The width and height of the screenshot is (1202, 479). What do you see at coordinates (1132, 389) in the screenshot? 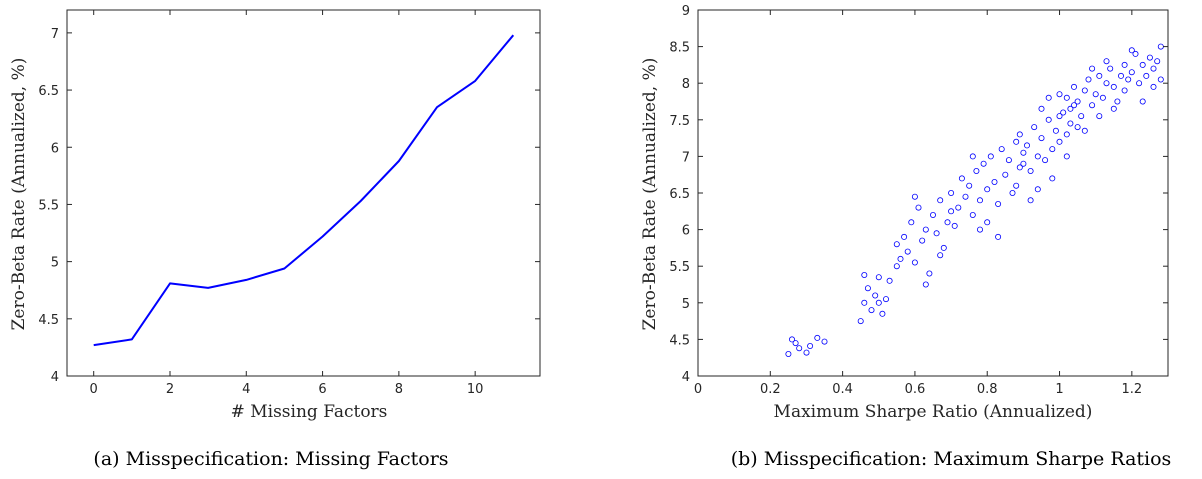
I see `x-tick-label: 1.2` at bounding box center [1132, 389].